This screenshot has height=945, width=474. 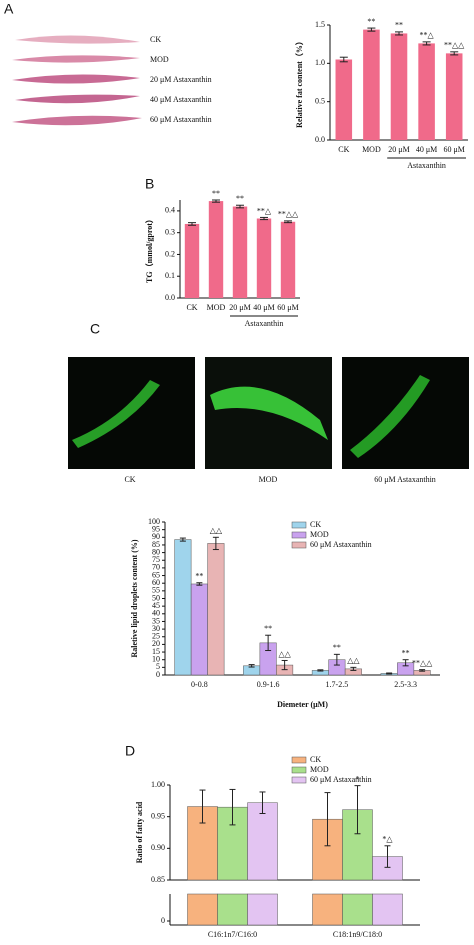 I want to click on x-axis-label: Diemeter (μM), so click(x=302, y=704).